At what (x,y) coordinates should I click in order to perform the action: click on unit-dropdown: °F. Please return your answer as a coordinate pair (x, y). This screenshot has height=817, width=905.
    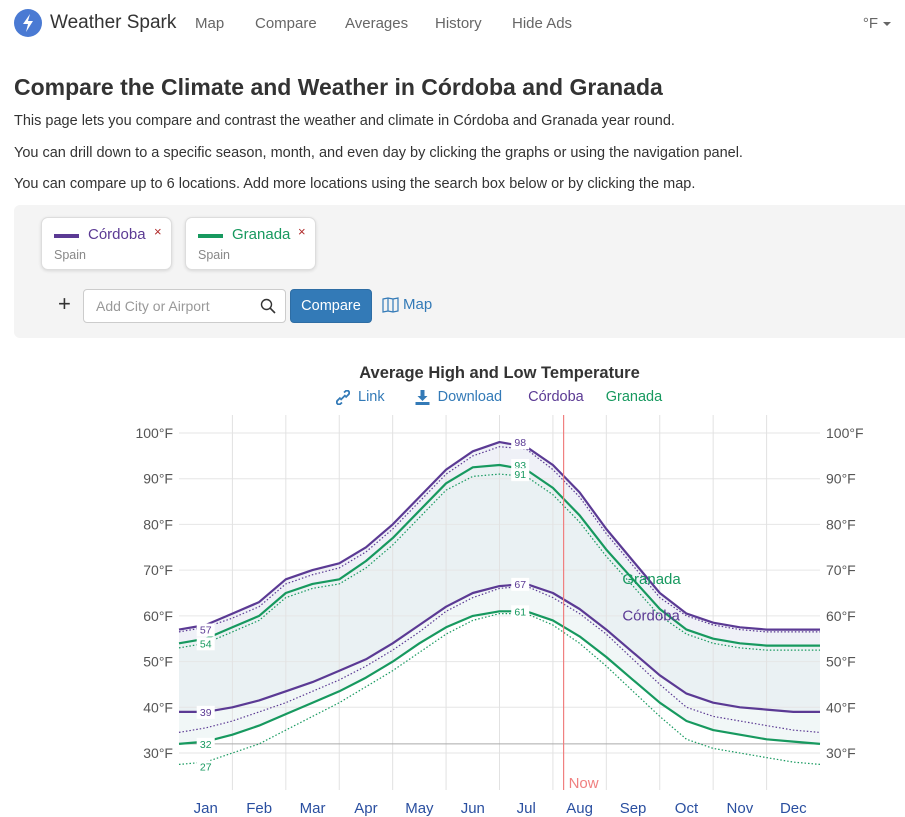
    Looking at the image, I should click on (877, 23).